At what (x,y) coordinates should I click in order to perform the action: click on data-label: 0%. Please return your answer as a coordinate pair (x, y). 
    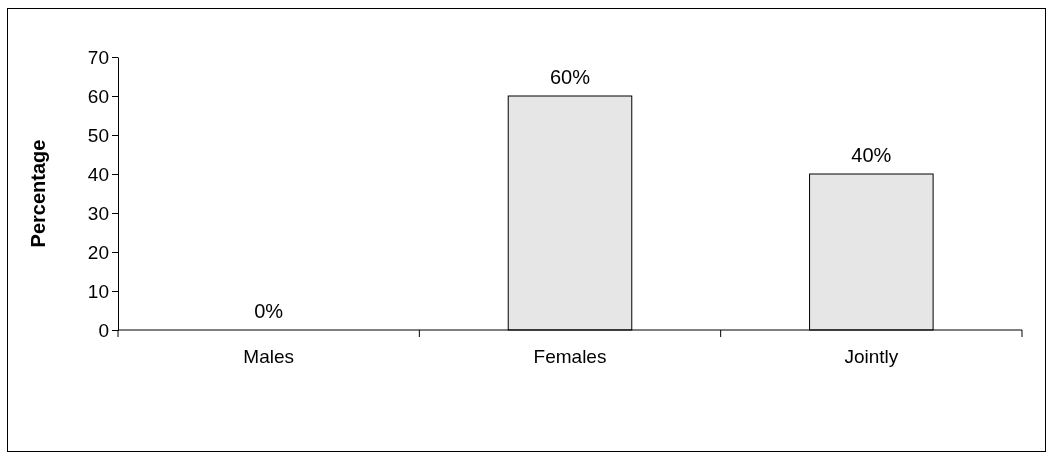
    Looking at the image, I should click on (269, 311).